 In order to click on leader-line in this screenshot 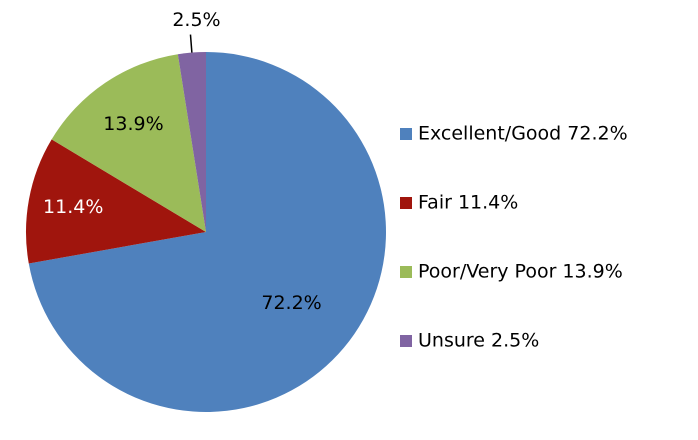, I will do `click(191, 43)`.